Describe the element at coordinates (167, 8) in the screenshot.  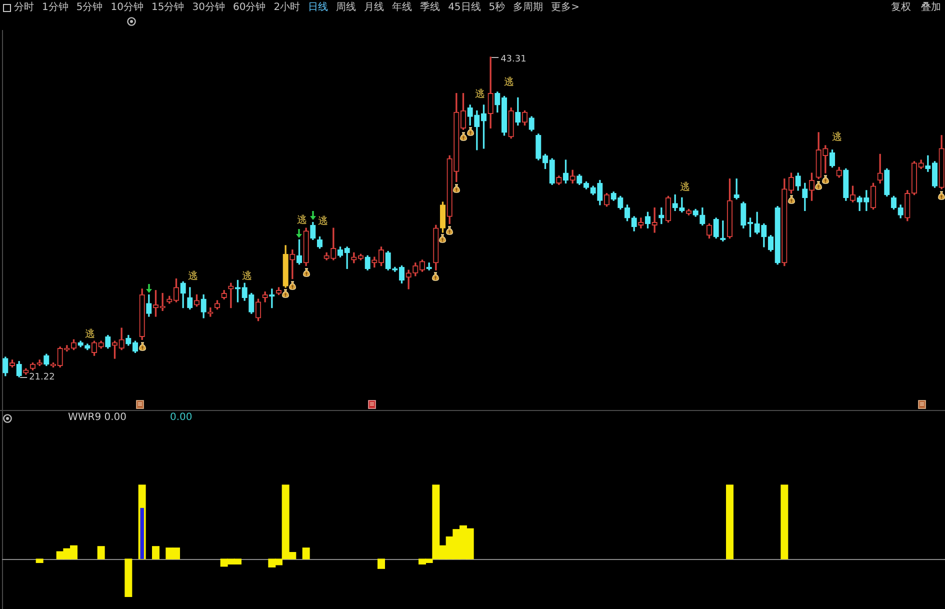
I see `text: 15分钟` at that location.